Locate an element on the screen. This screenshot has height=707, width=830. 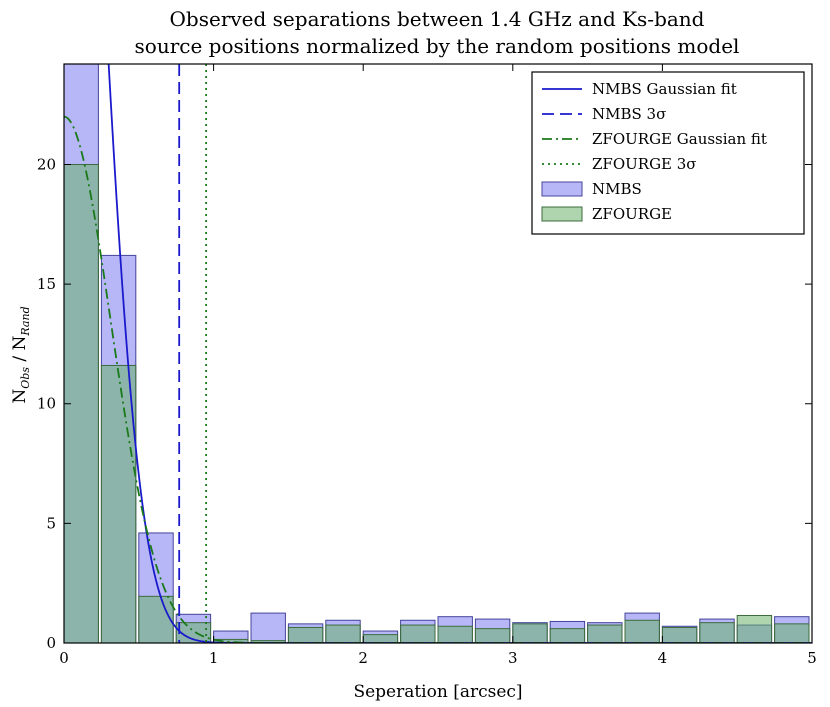
y-label-sub-rand: Rand is located at coordinates (25, 321).